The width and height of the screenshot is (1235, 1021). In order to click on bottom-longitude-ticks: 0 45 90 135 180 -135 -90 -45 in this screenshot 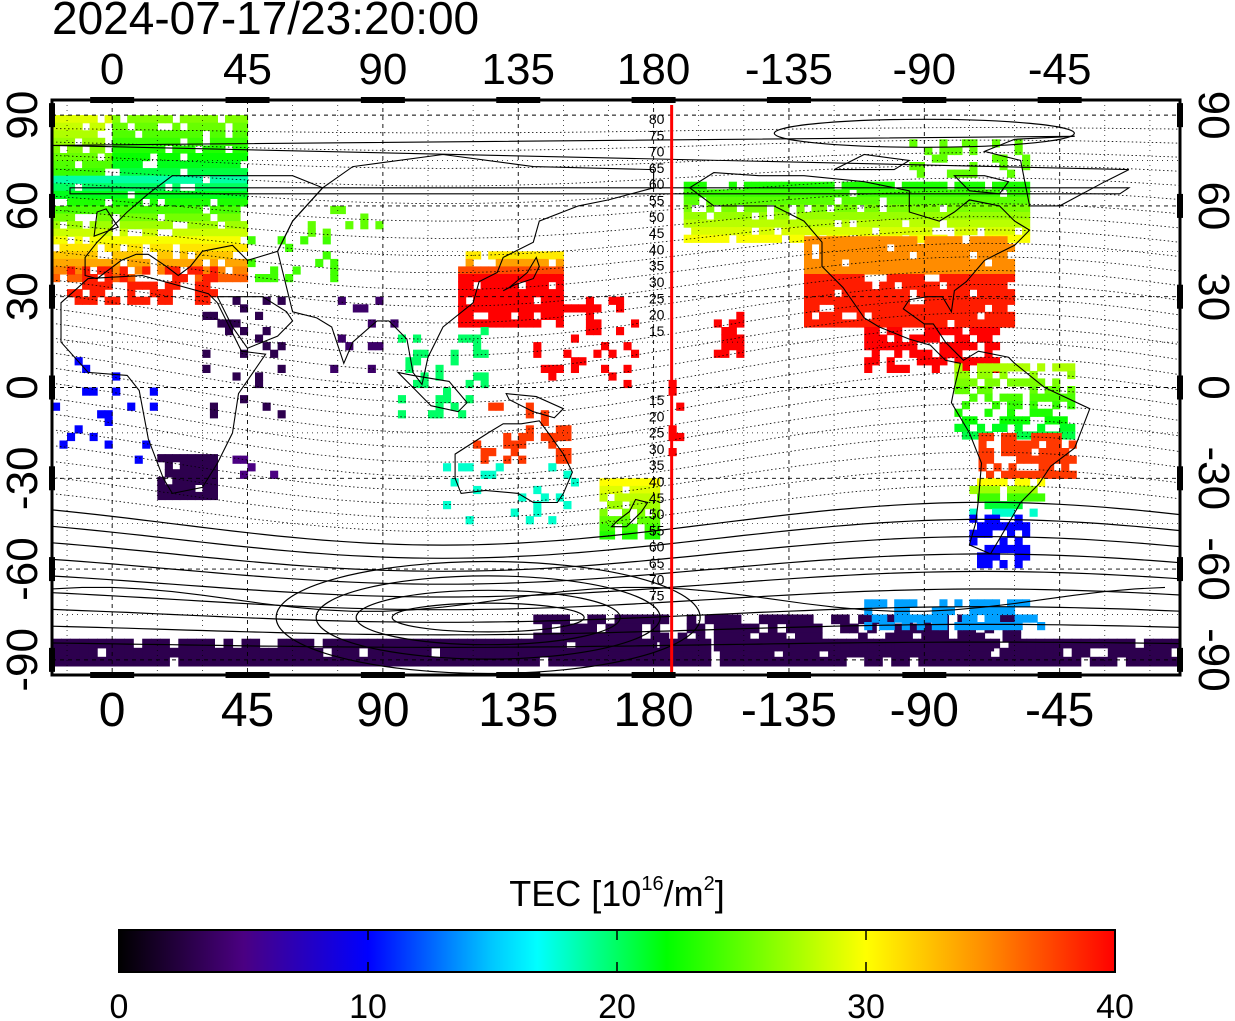, I will do `click(597, 710)`.